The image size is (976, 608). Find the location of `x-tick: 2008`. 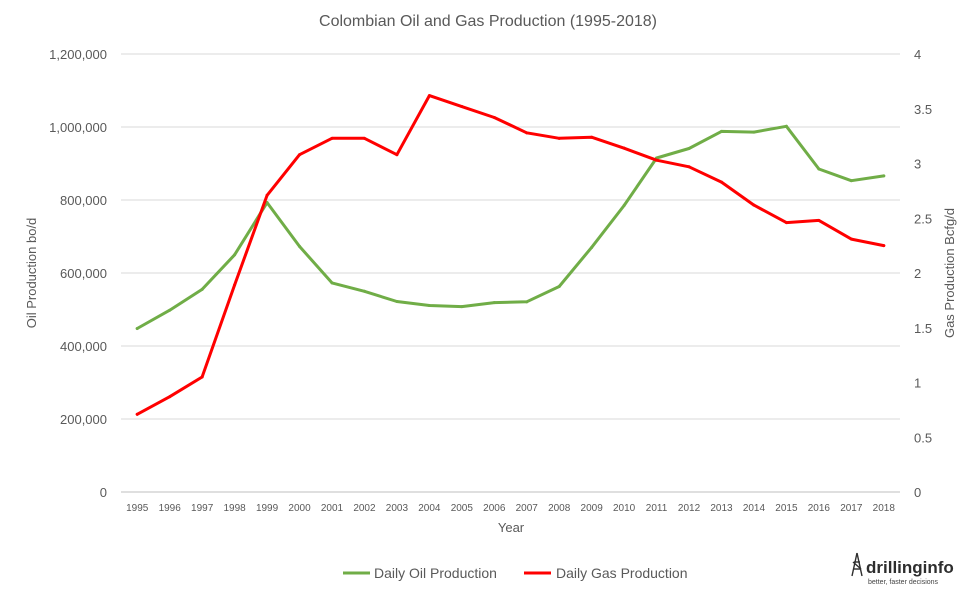

x-tick: 2008 is located at coordinates (559, 508).